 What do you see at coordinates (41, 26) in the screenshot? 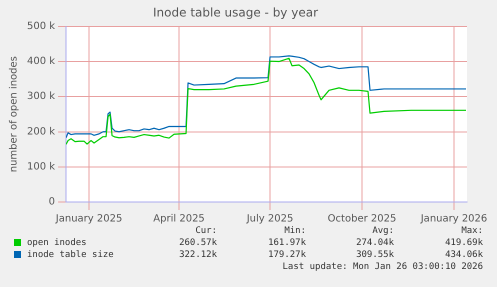
I see `y-tick-label: 500 k` at bounding box center [41, 26].